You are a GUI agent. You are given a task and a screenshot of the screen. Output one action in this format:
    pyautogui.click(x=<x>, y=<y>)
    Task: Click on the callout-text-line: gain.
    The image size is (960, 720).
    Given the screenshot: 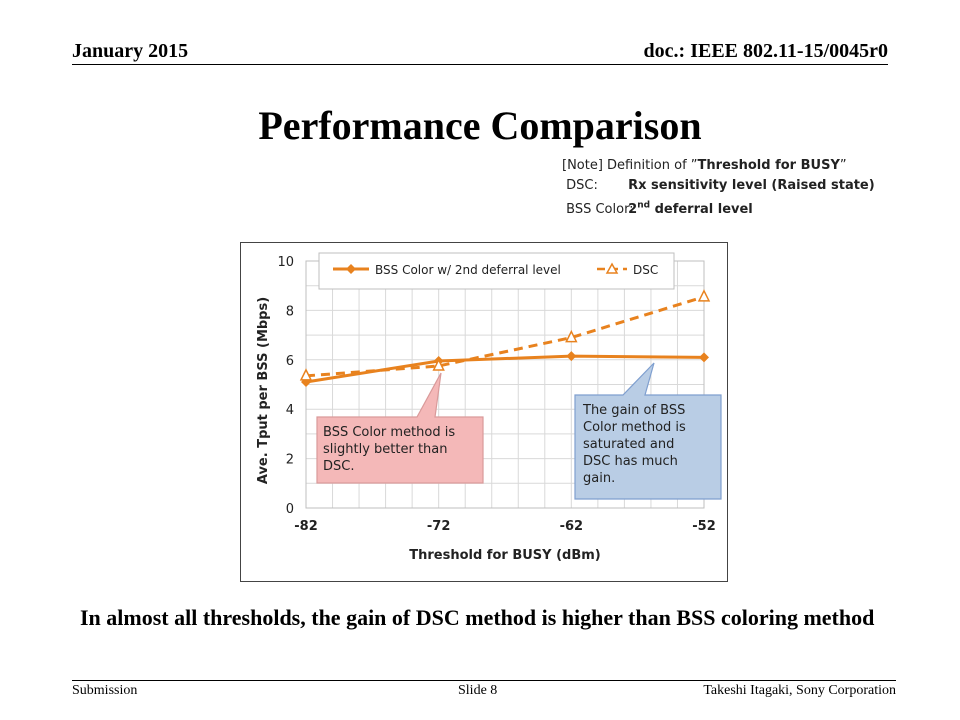 What is the action you would take?
    pyautogui.click(x=599, y=478)
    